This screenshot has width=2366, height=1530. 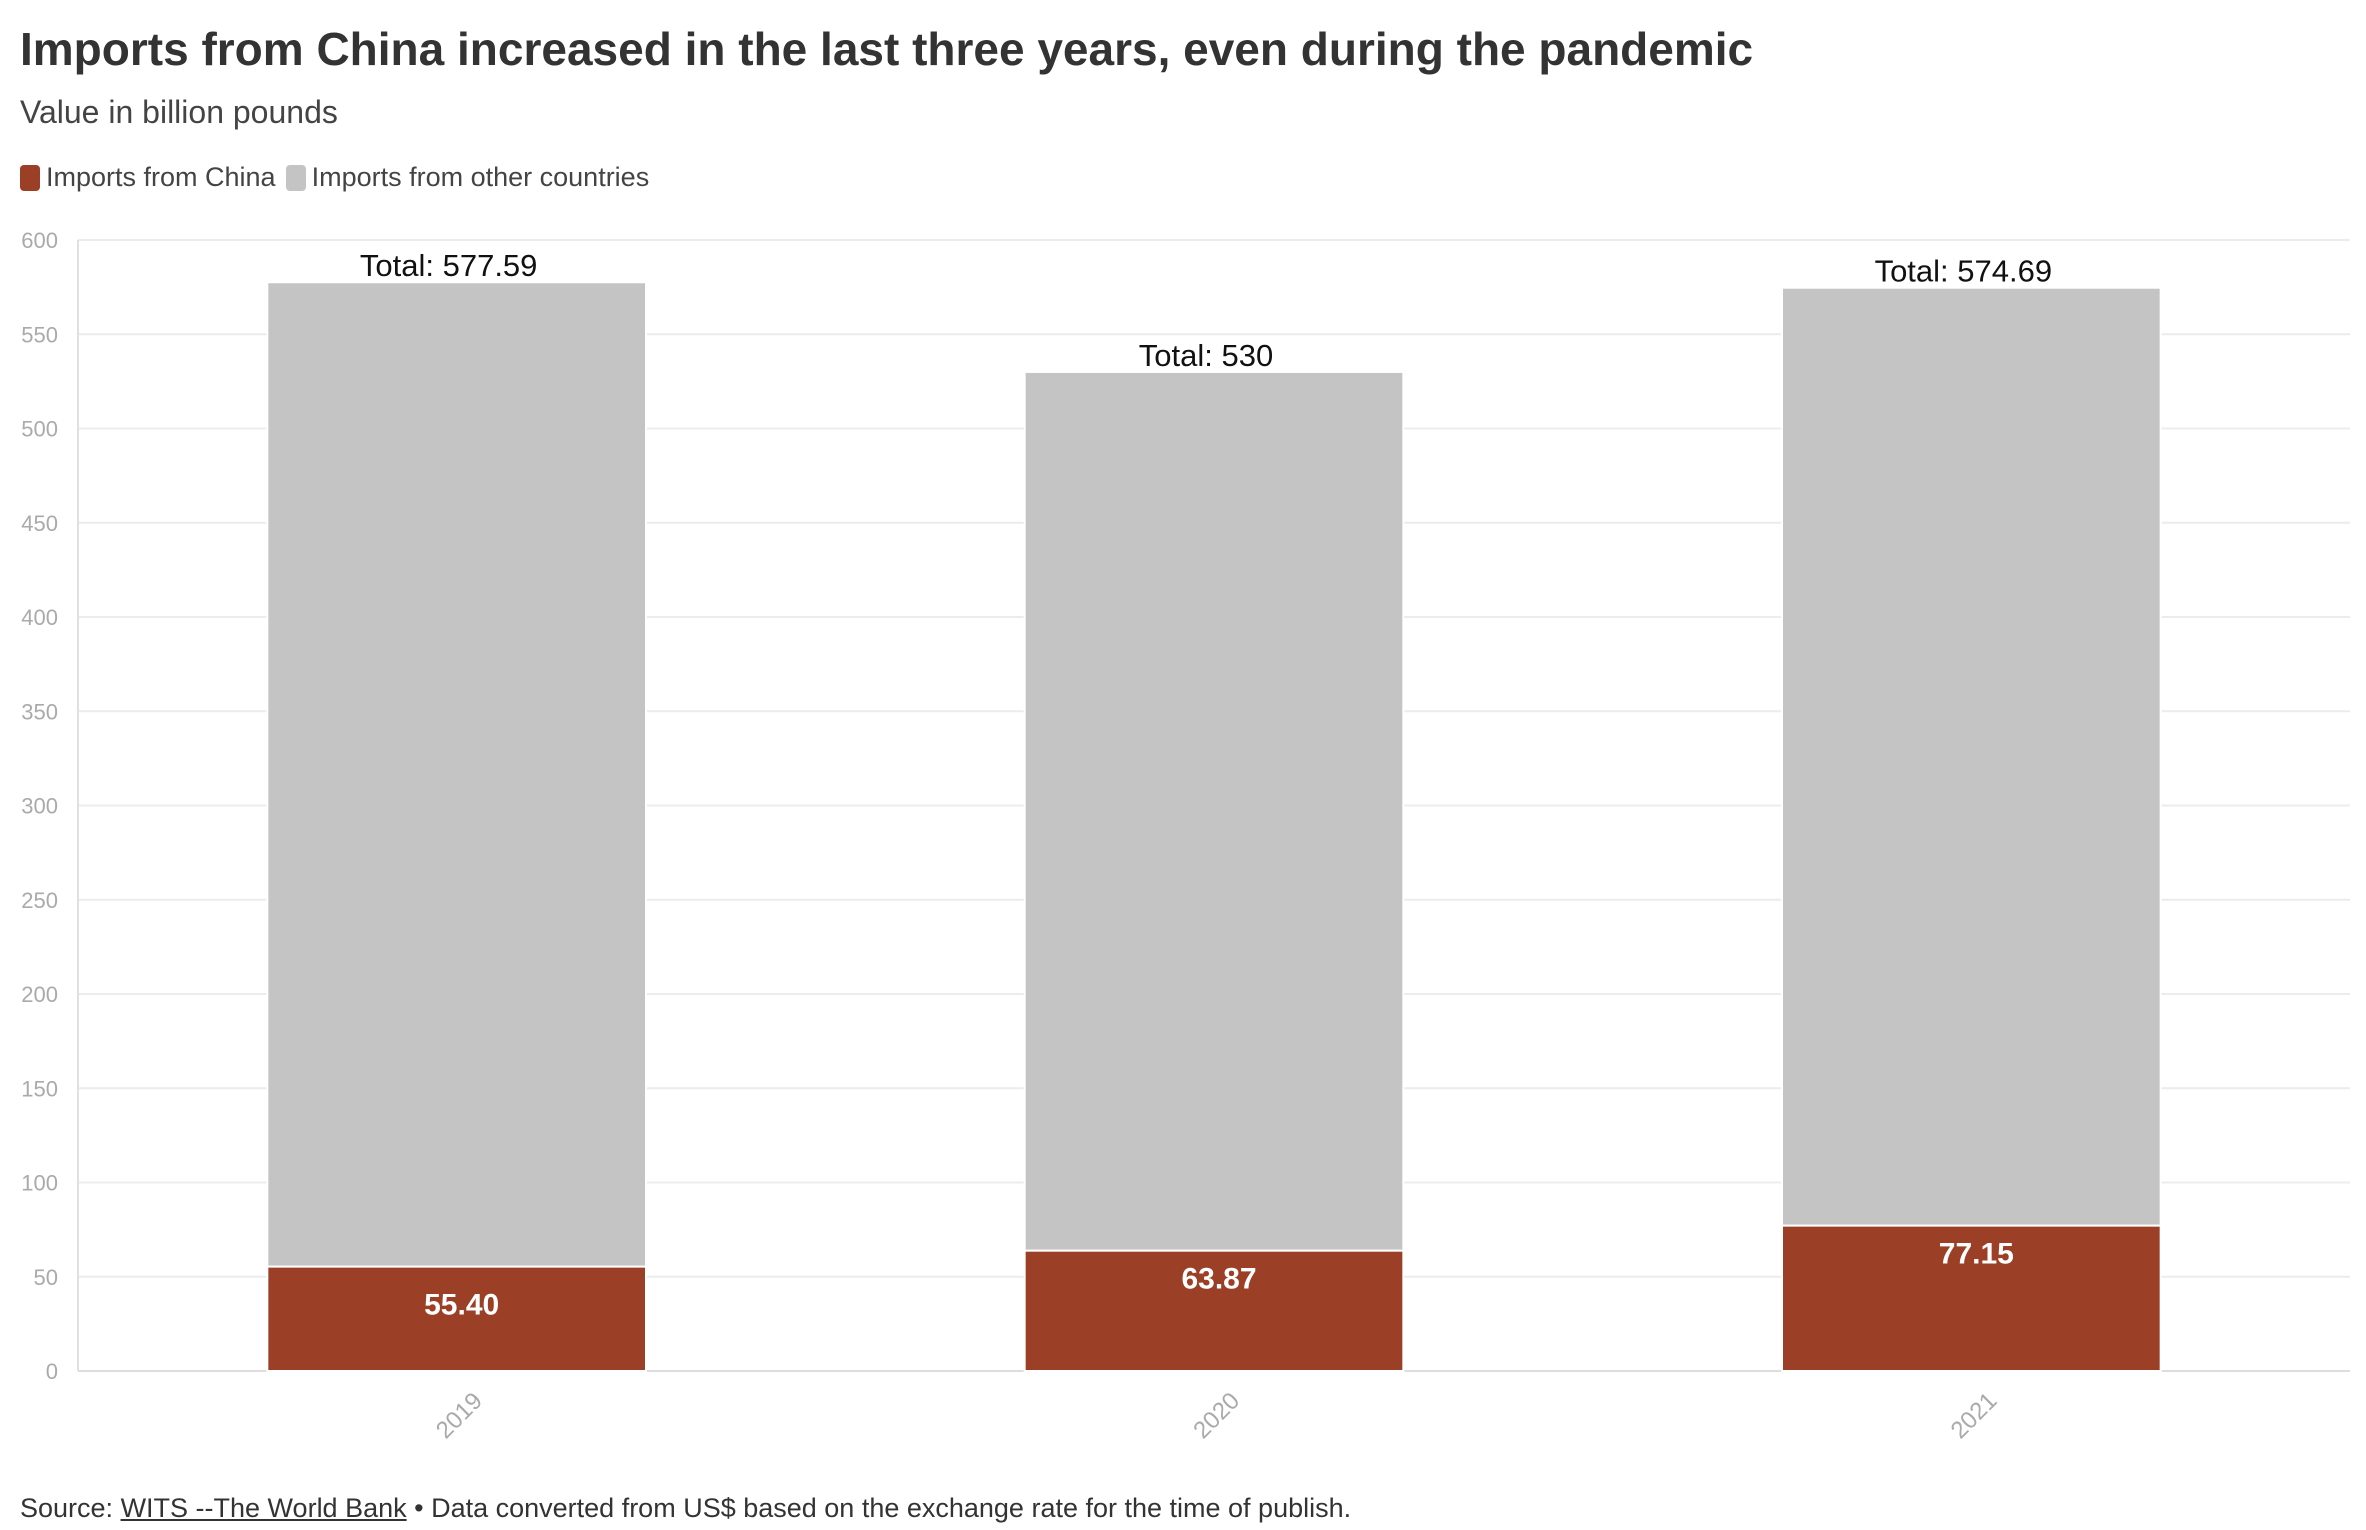 I want to click on x-tick-label: 2019, so click(x=459, y=1415).